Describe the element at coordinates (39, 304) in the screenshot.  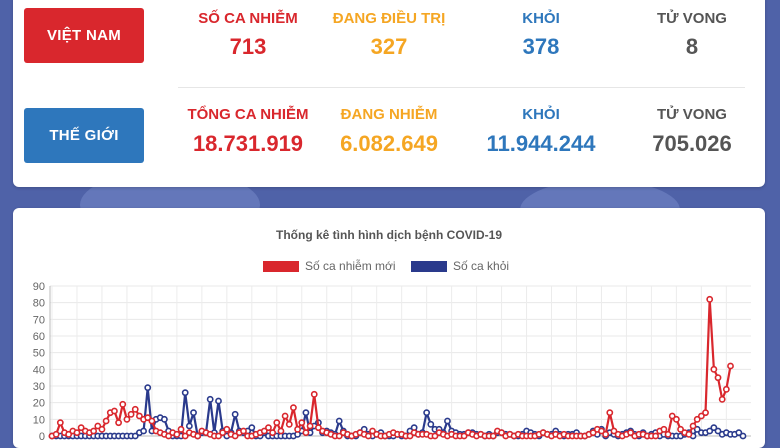
I see `y-tick-label: 80` at that location.